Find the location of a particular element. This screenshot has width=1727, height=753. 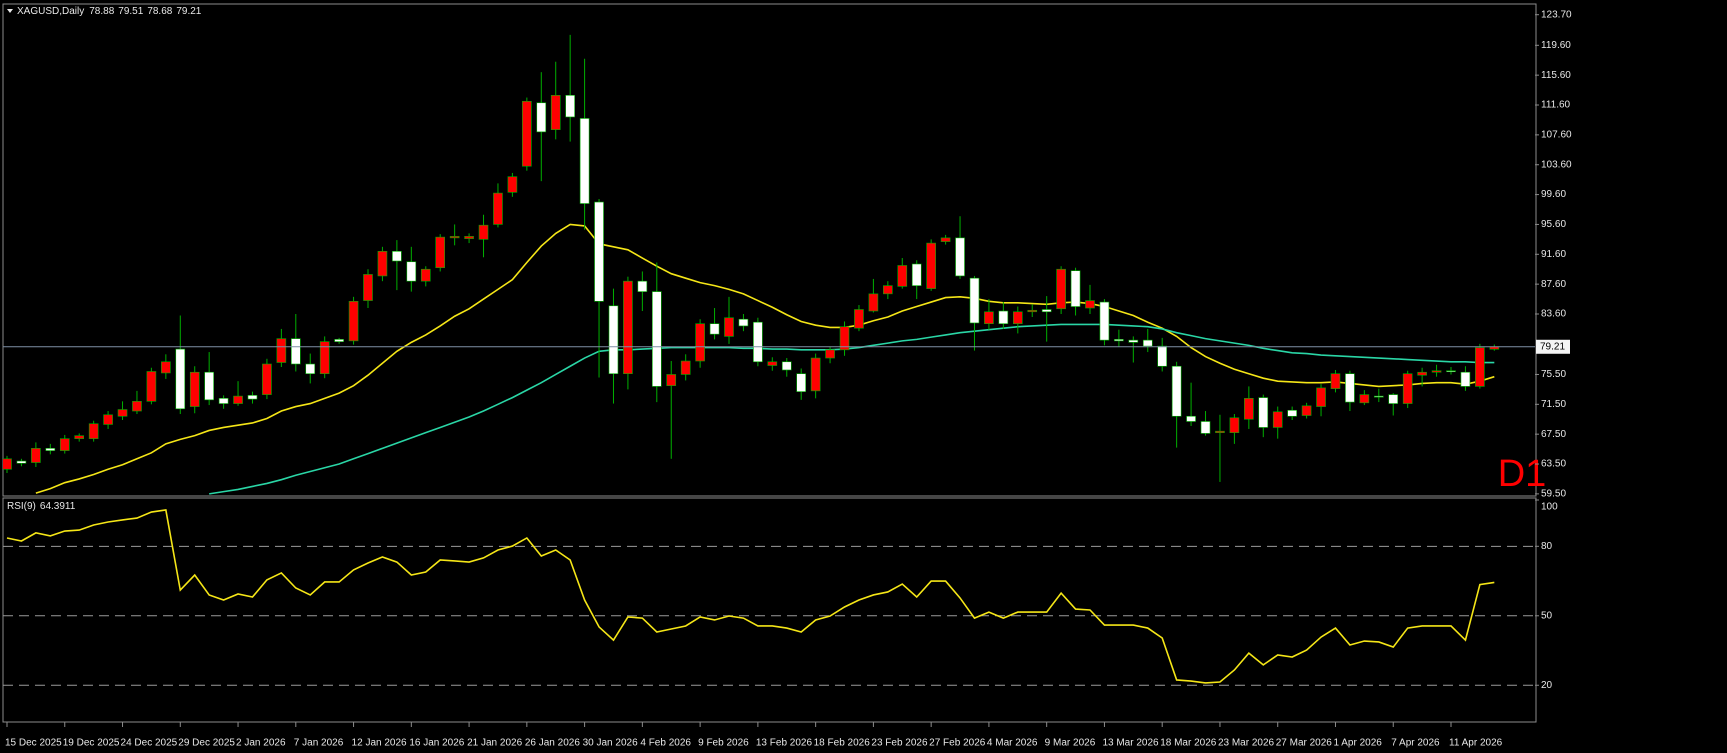

menu-triangle is located at coordinates (10, 11).